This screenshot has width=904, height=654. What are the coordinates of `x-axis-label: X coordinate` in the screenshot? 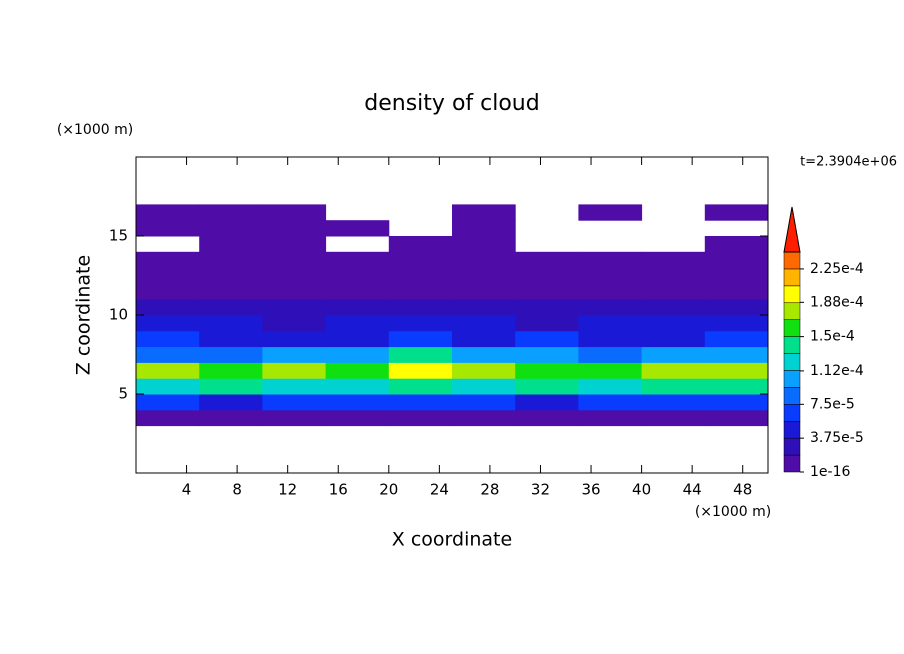 It's located at (452, 540).